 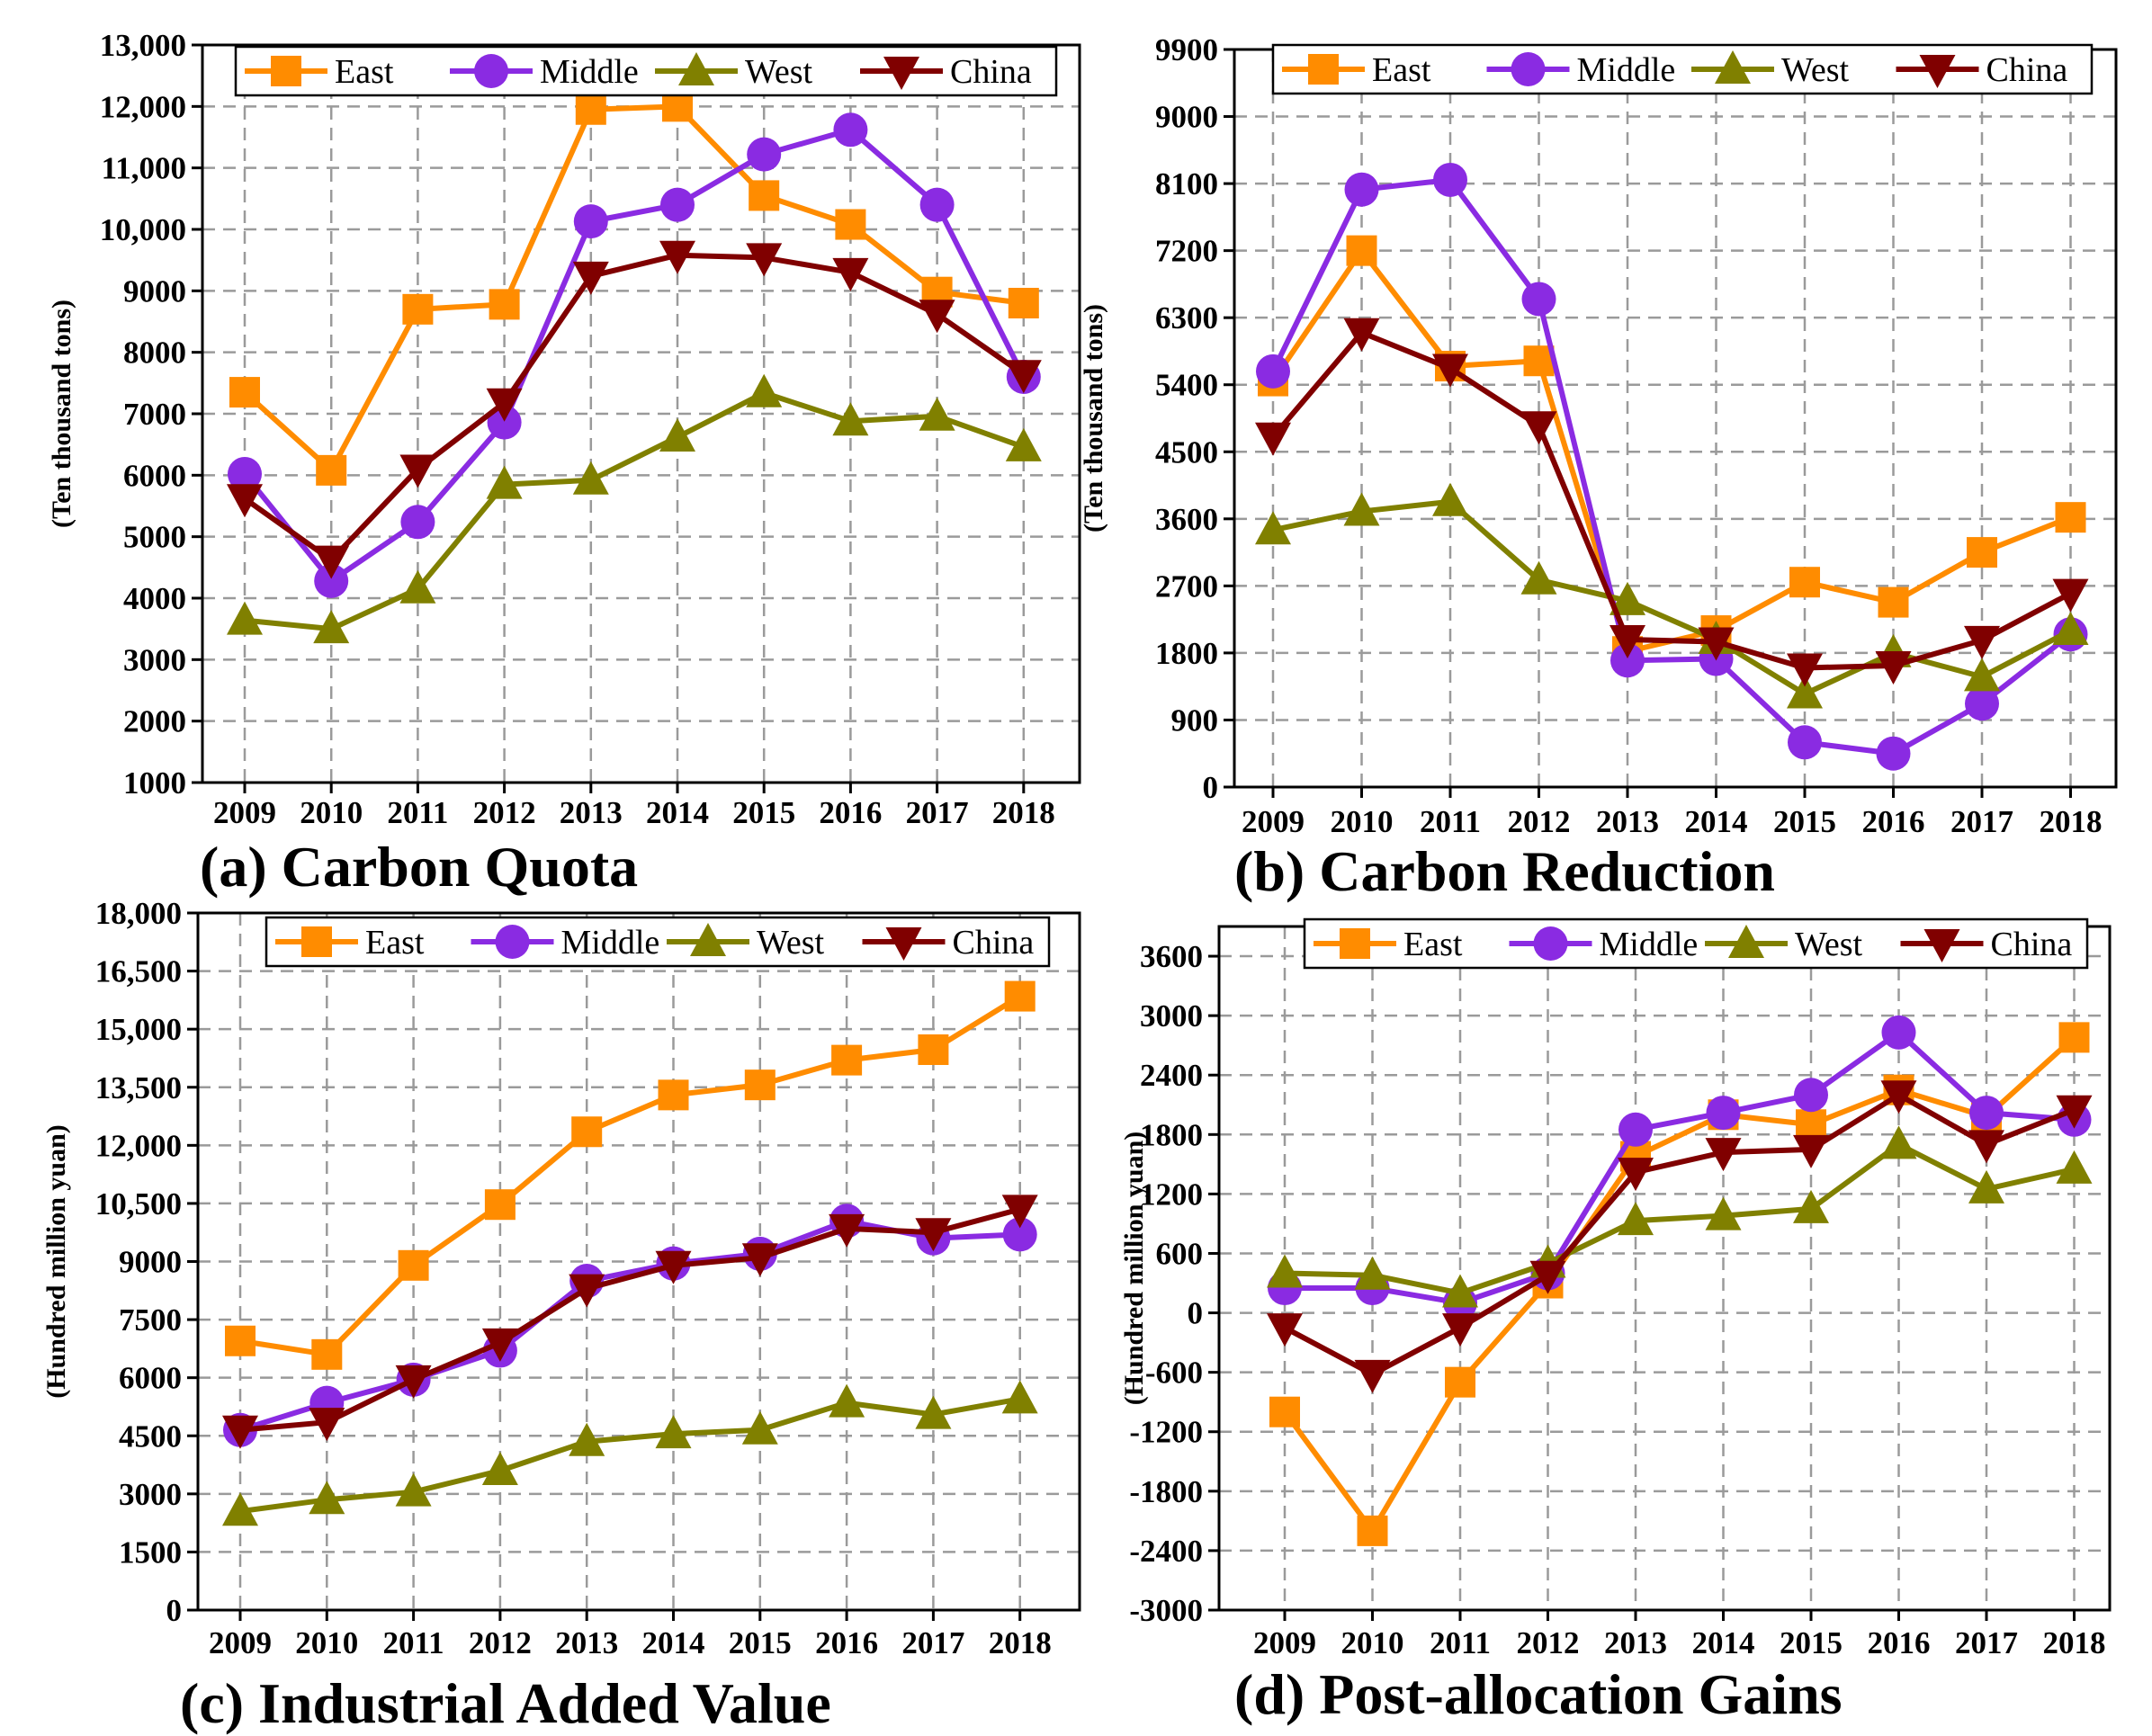 I want to click on y-tick-label: 7200, so click(x=1186, y=251).